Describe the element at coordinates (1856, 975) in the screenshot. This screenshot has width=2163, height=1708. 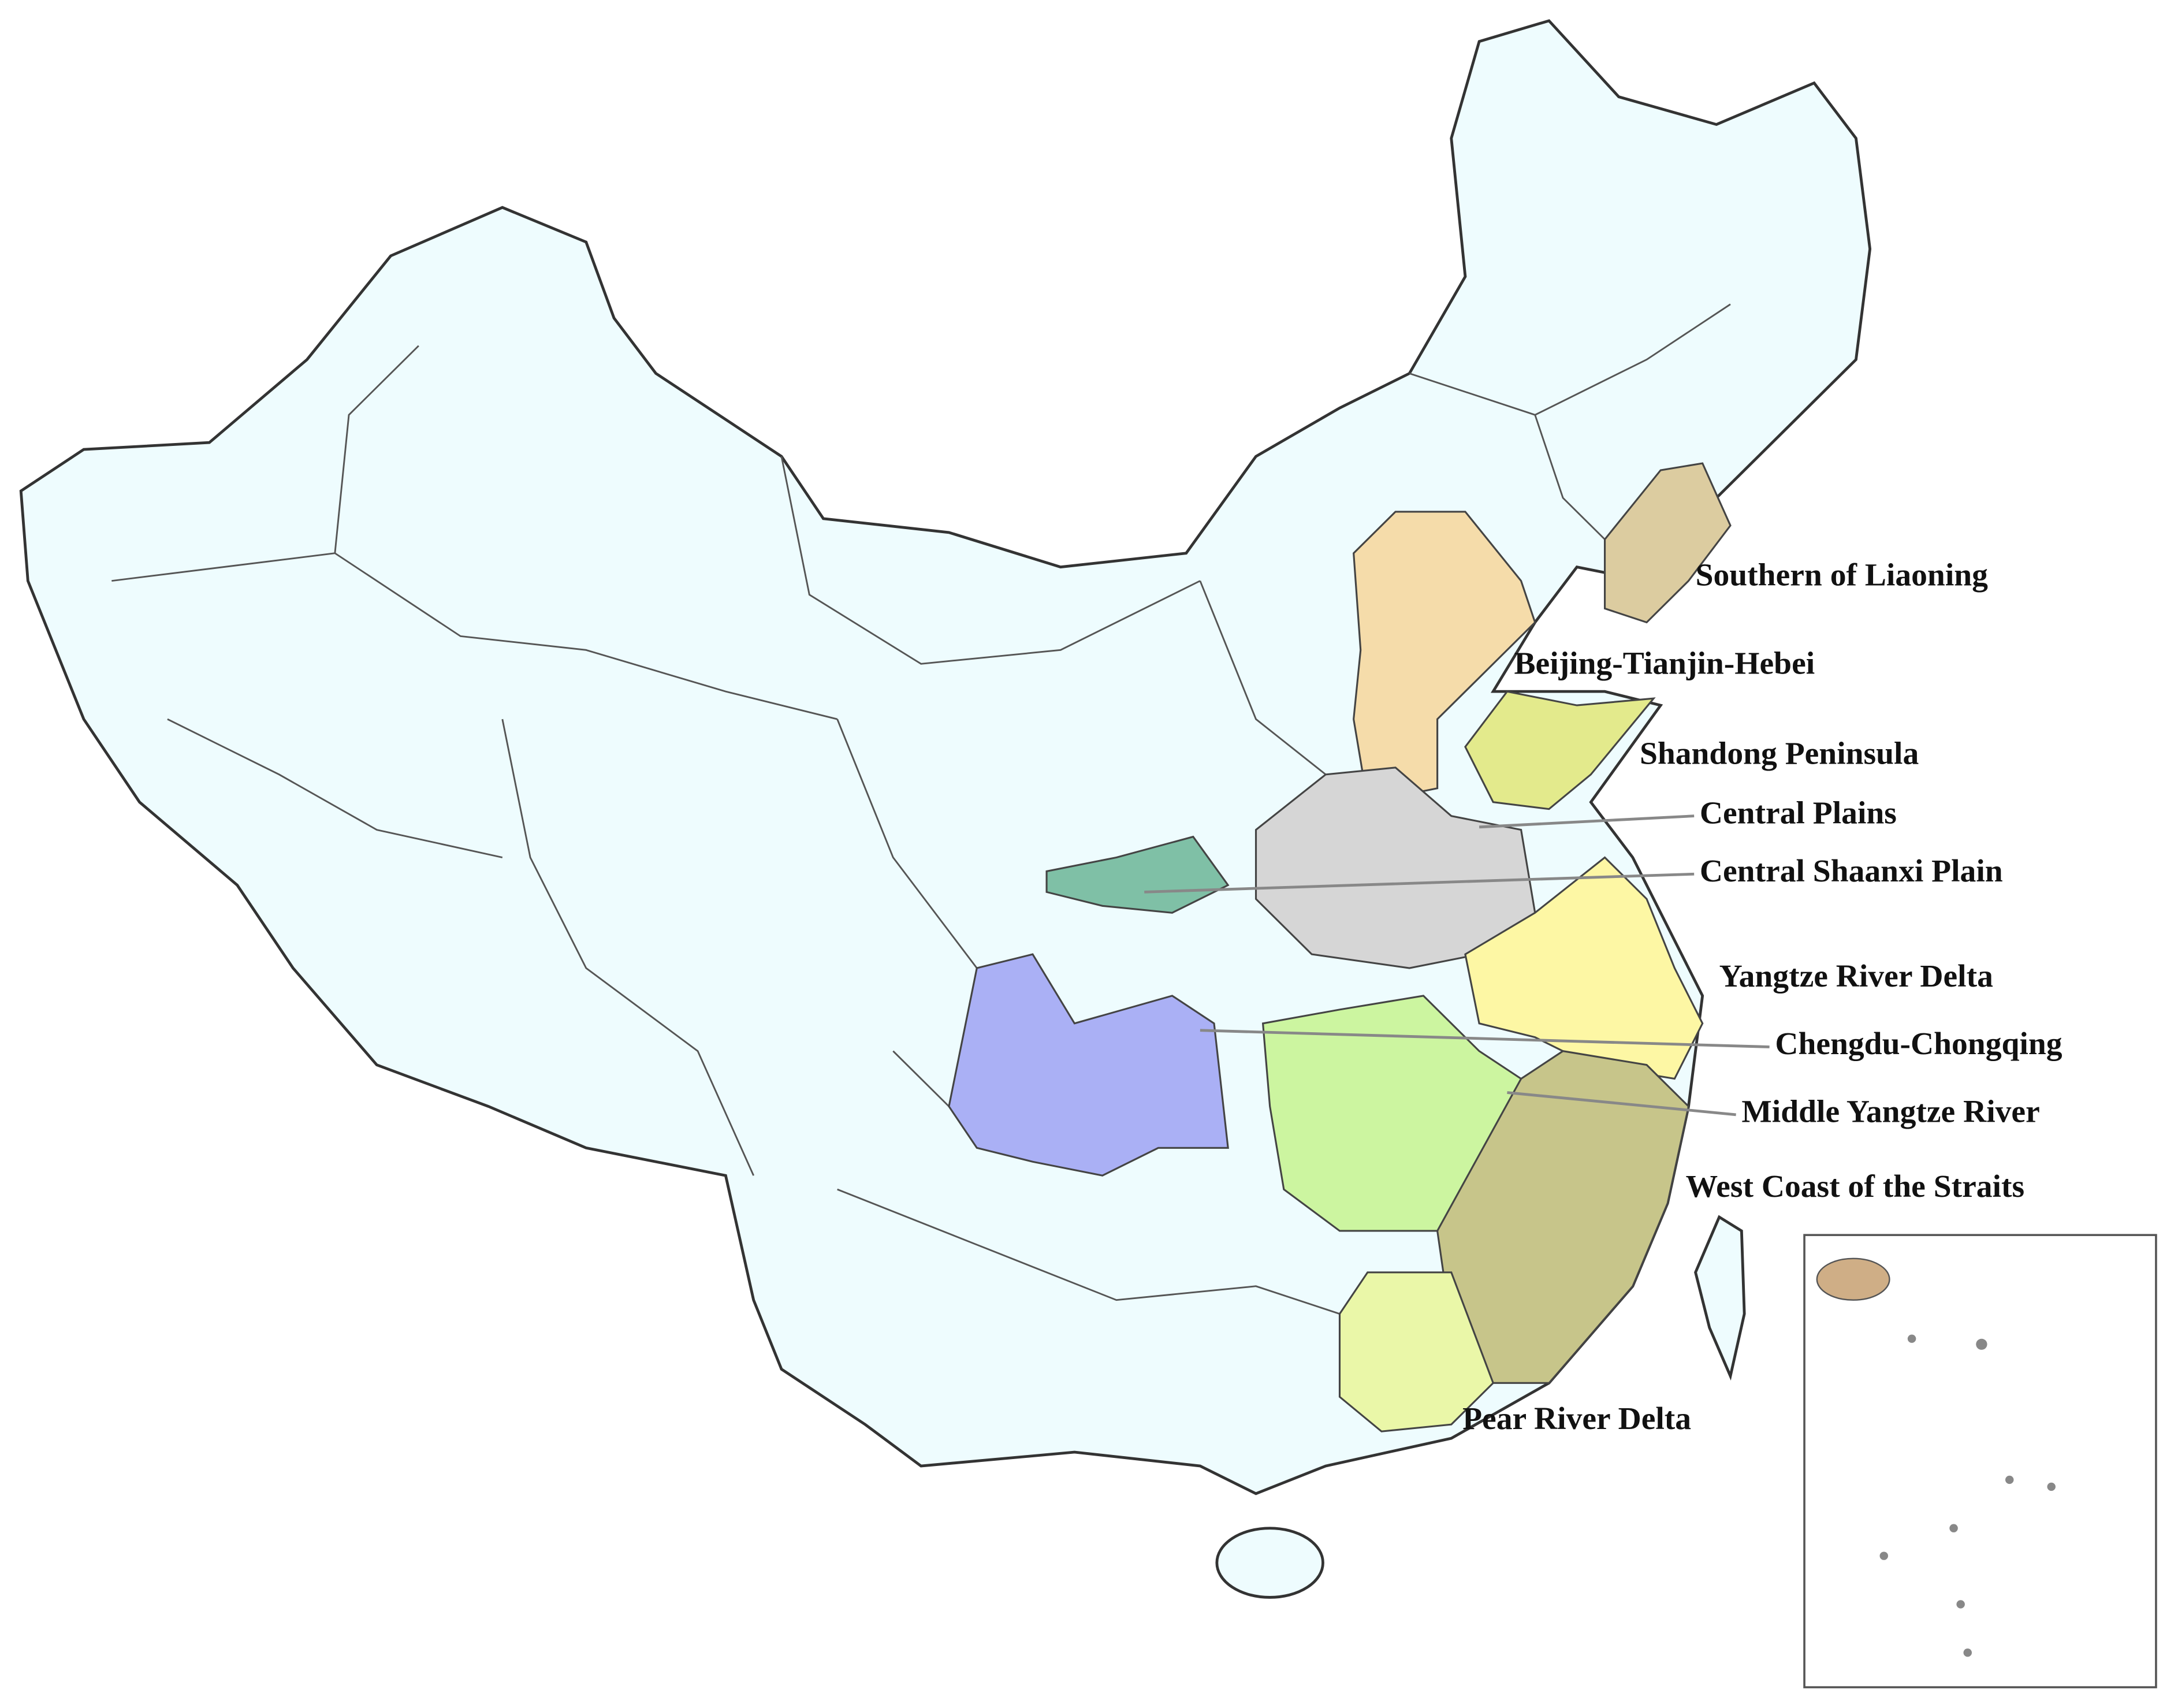
I see `region-label: Yangtze River Delta` at that location.